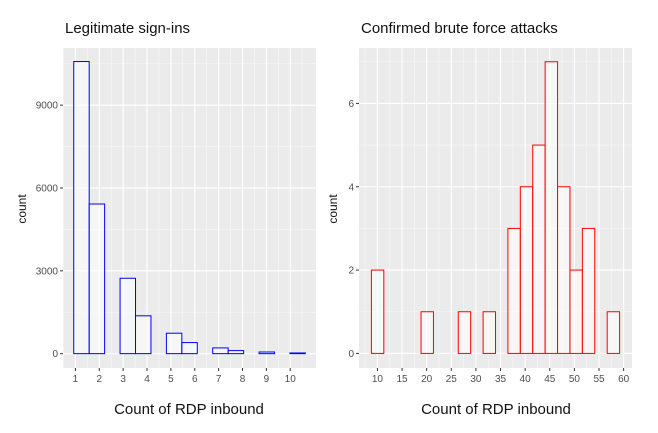 This screenshot has width=658, height=433. Describe the element at coordinates (624, 379) in the screenshot. I see `x-tick-label: 60` at that location.